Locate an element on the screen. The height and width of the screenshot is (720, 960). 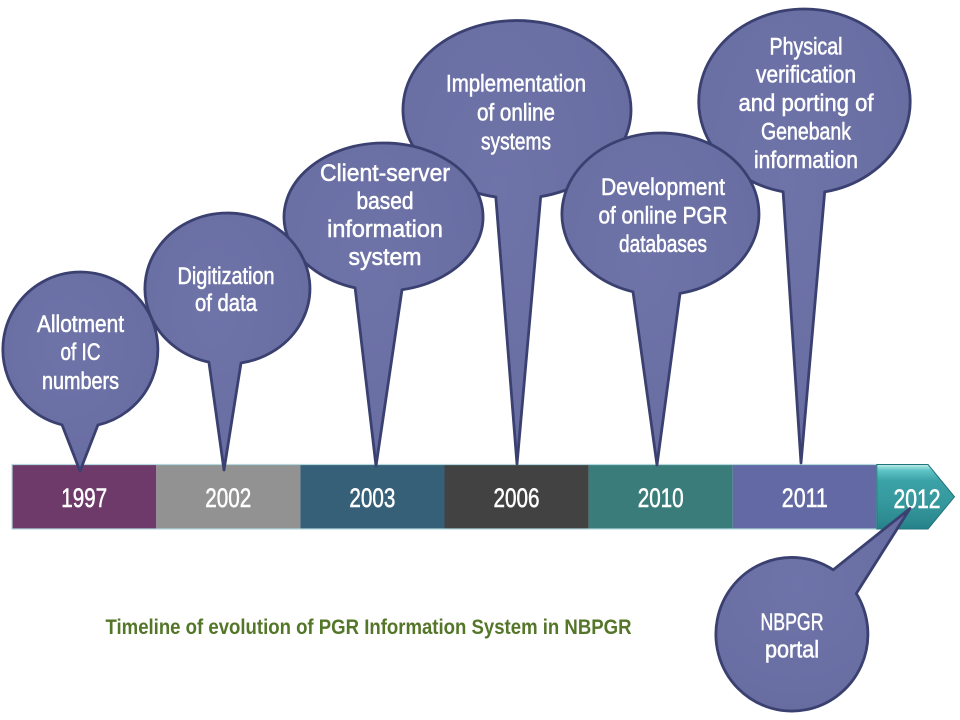
svg-text: based is located at coordinates (385, 201).